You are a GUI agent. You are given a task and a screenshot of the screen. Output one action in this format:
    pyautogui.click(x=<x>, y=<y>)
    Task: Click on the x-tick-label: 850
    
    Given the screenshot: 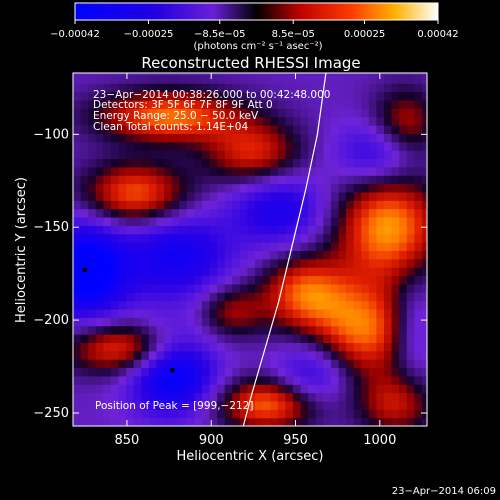 What is the action you would take?
    pyautogui.click(x=127, y=440)
    